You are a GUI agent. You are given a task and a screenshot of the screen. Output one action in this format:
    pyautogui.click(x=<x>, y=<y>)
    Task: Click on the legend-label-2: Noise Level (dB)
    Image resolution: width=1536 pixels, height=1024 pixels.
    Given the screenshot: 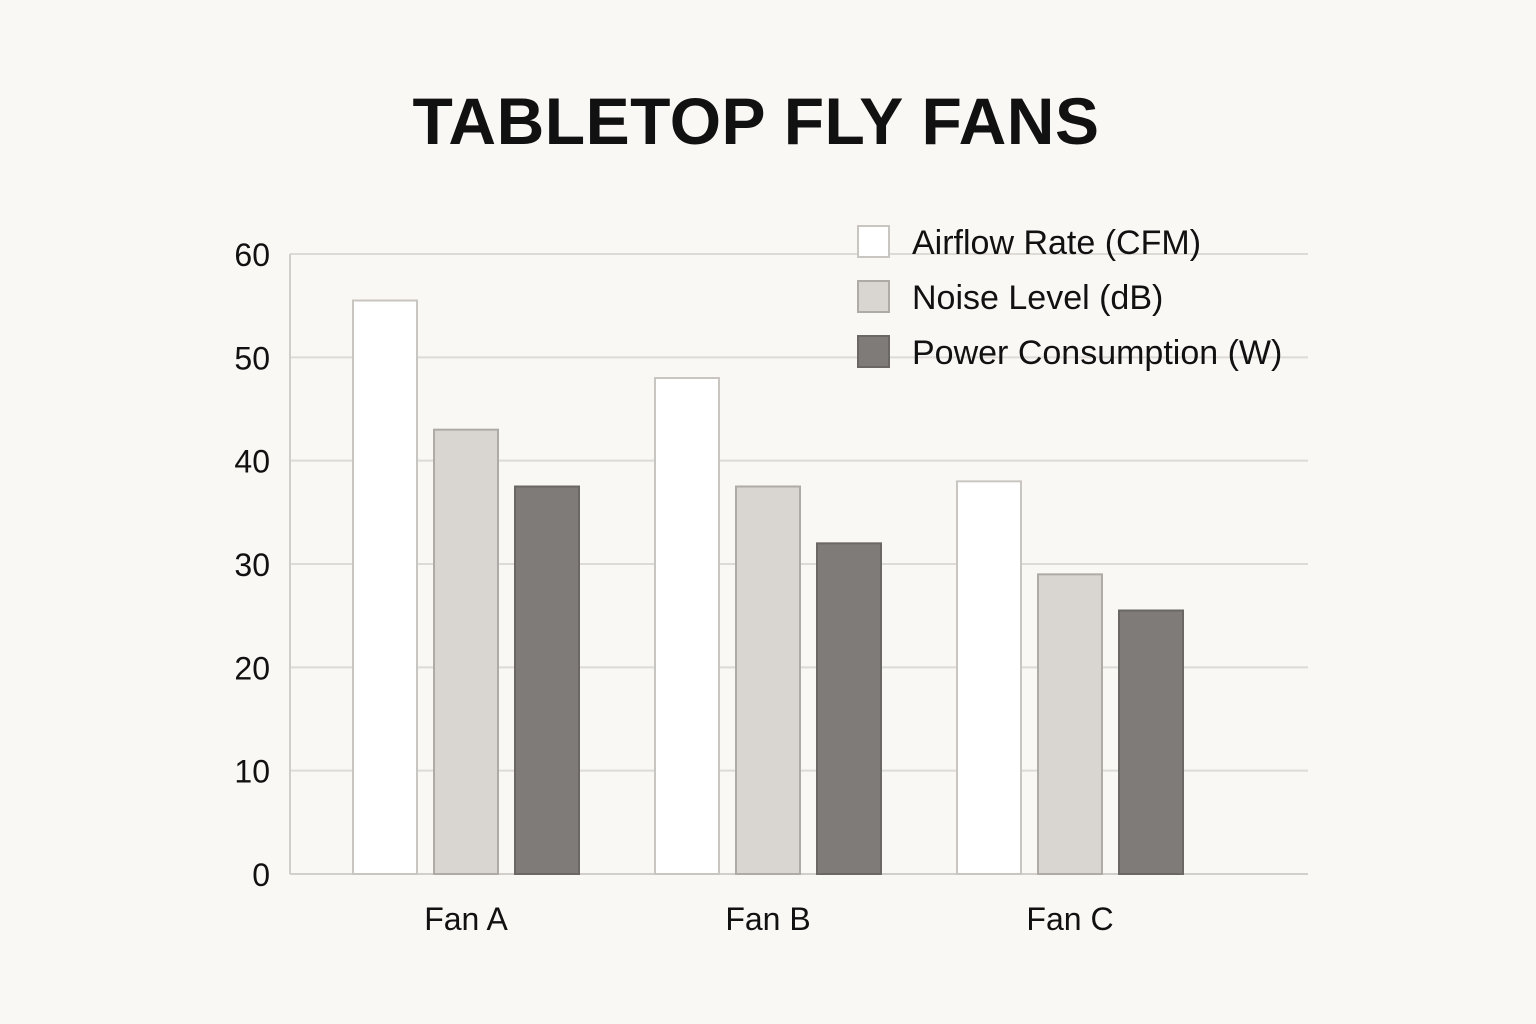 What is the action you would take?
    pyautogui.click(x=1037, y=298)
    